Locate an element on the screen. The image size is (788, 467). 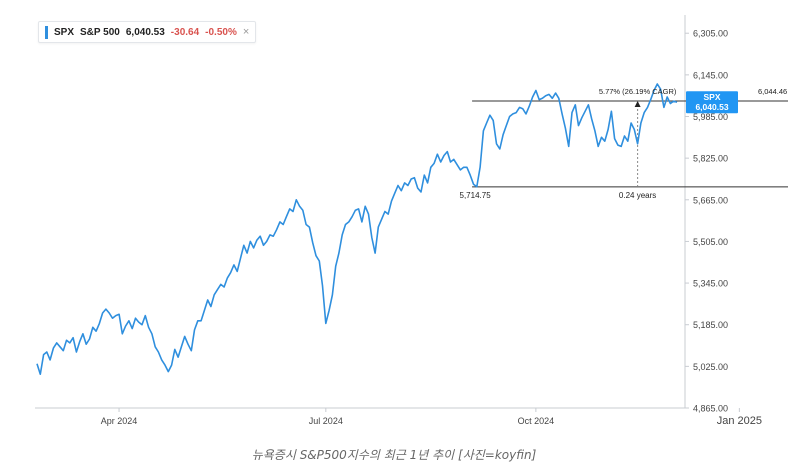
price-tag-symbol: SPX is located at coordinates (711, 97).